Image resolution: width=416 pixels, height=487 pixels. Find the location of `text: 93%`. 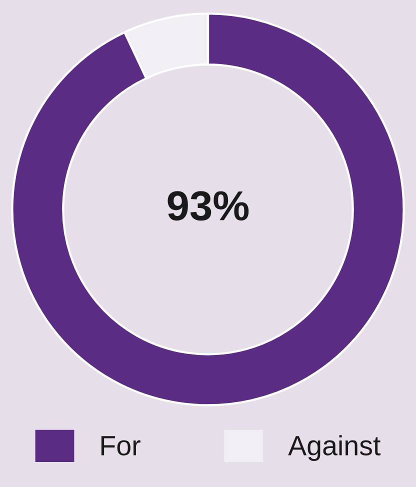

text: 93% is located at coordinates (208, 206).